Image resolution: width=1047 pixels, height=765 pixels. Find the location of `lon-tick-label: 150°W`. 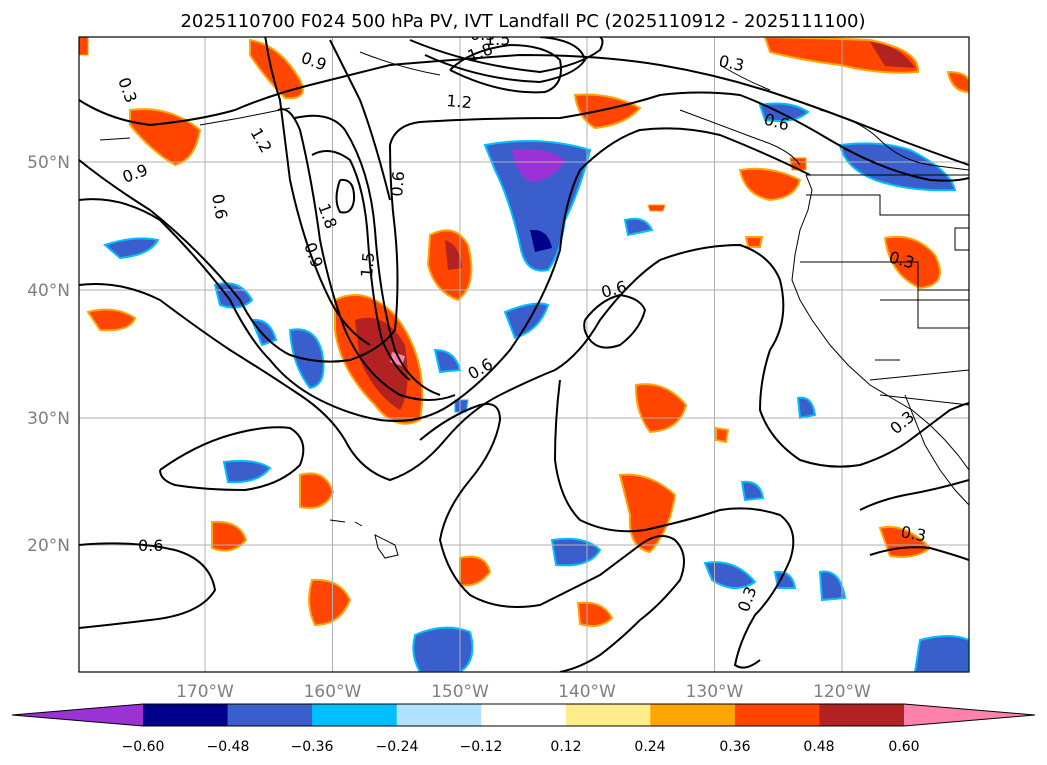

lon-tick-label: 150°W is located at coordinates (460, 692).